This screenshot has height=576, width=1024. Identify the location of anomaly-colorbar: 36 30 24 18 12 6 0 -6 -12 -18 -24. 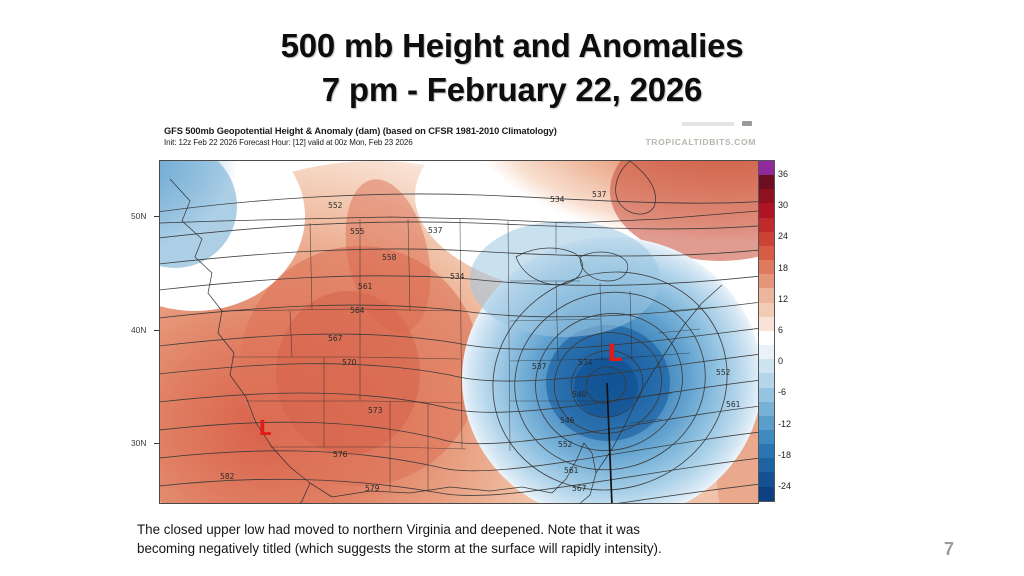
(781, 331).